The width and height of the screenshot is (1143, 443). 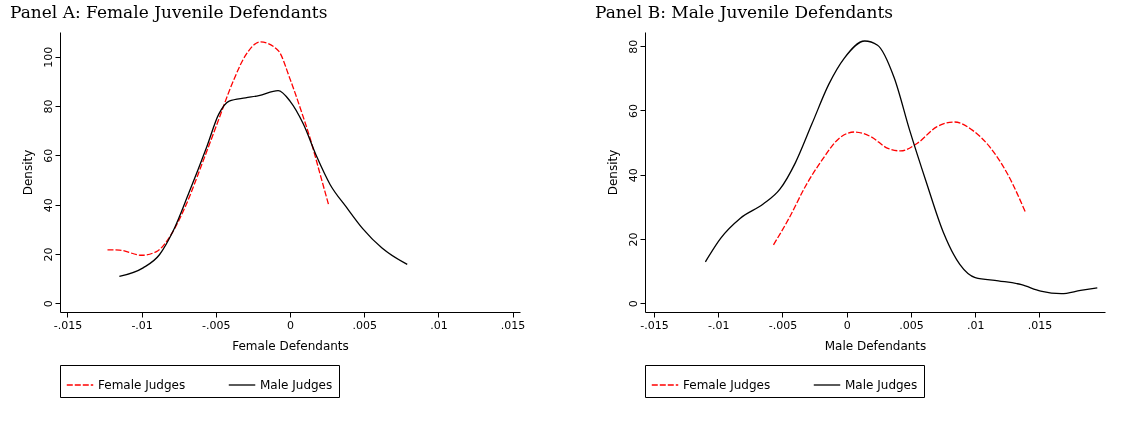 What do you see at coordinates (48, 57) in the screenshot?
I see `y-tick-label: 100` at bounding box center [48, 57].